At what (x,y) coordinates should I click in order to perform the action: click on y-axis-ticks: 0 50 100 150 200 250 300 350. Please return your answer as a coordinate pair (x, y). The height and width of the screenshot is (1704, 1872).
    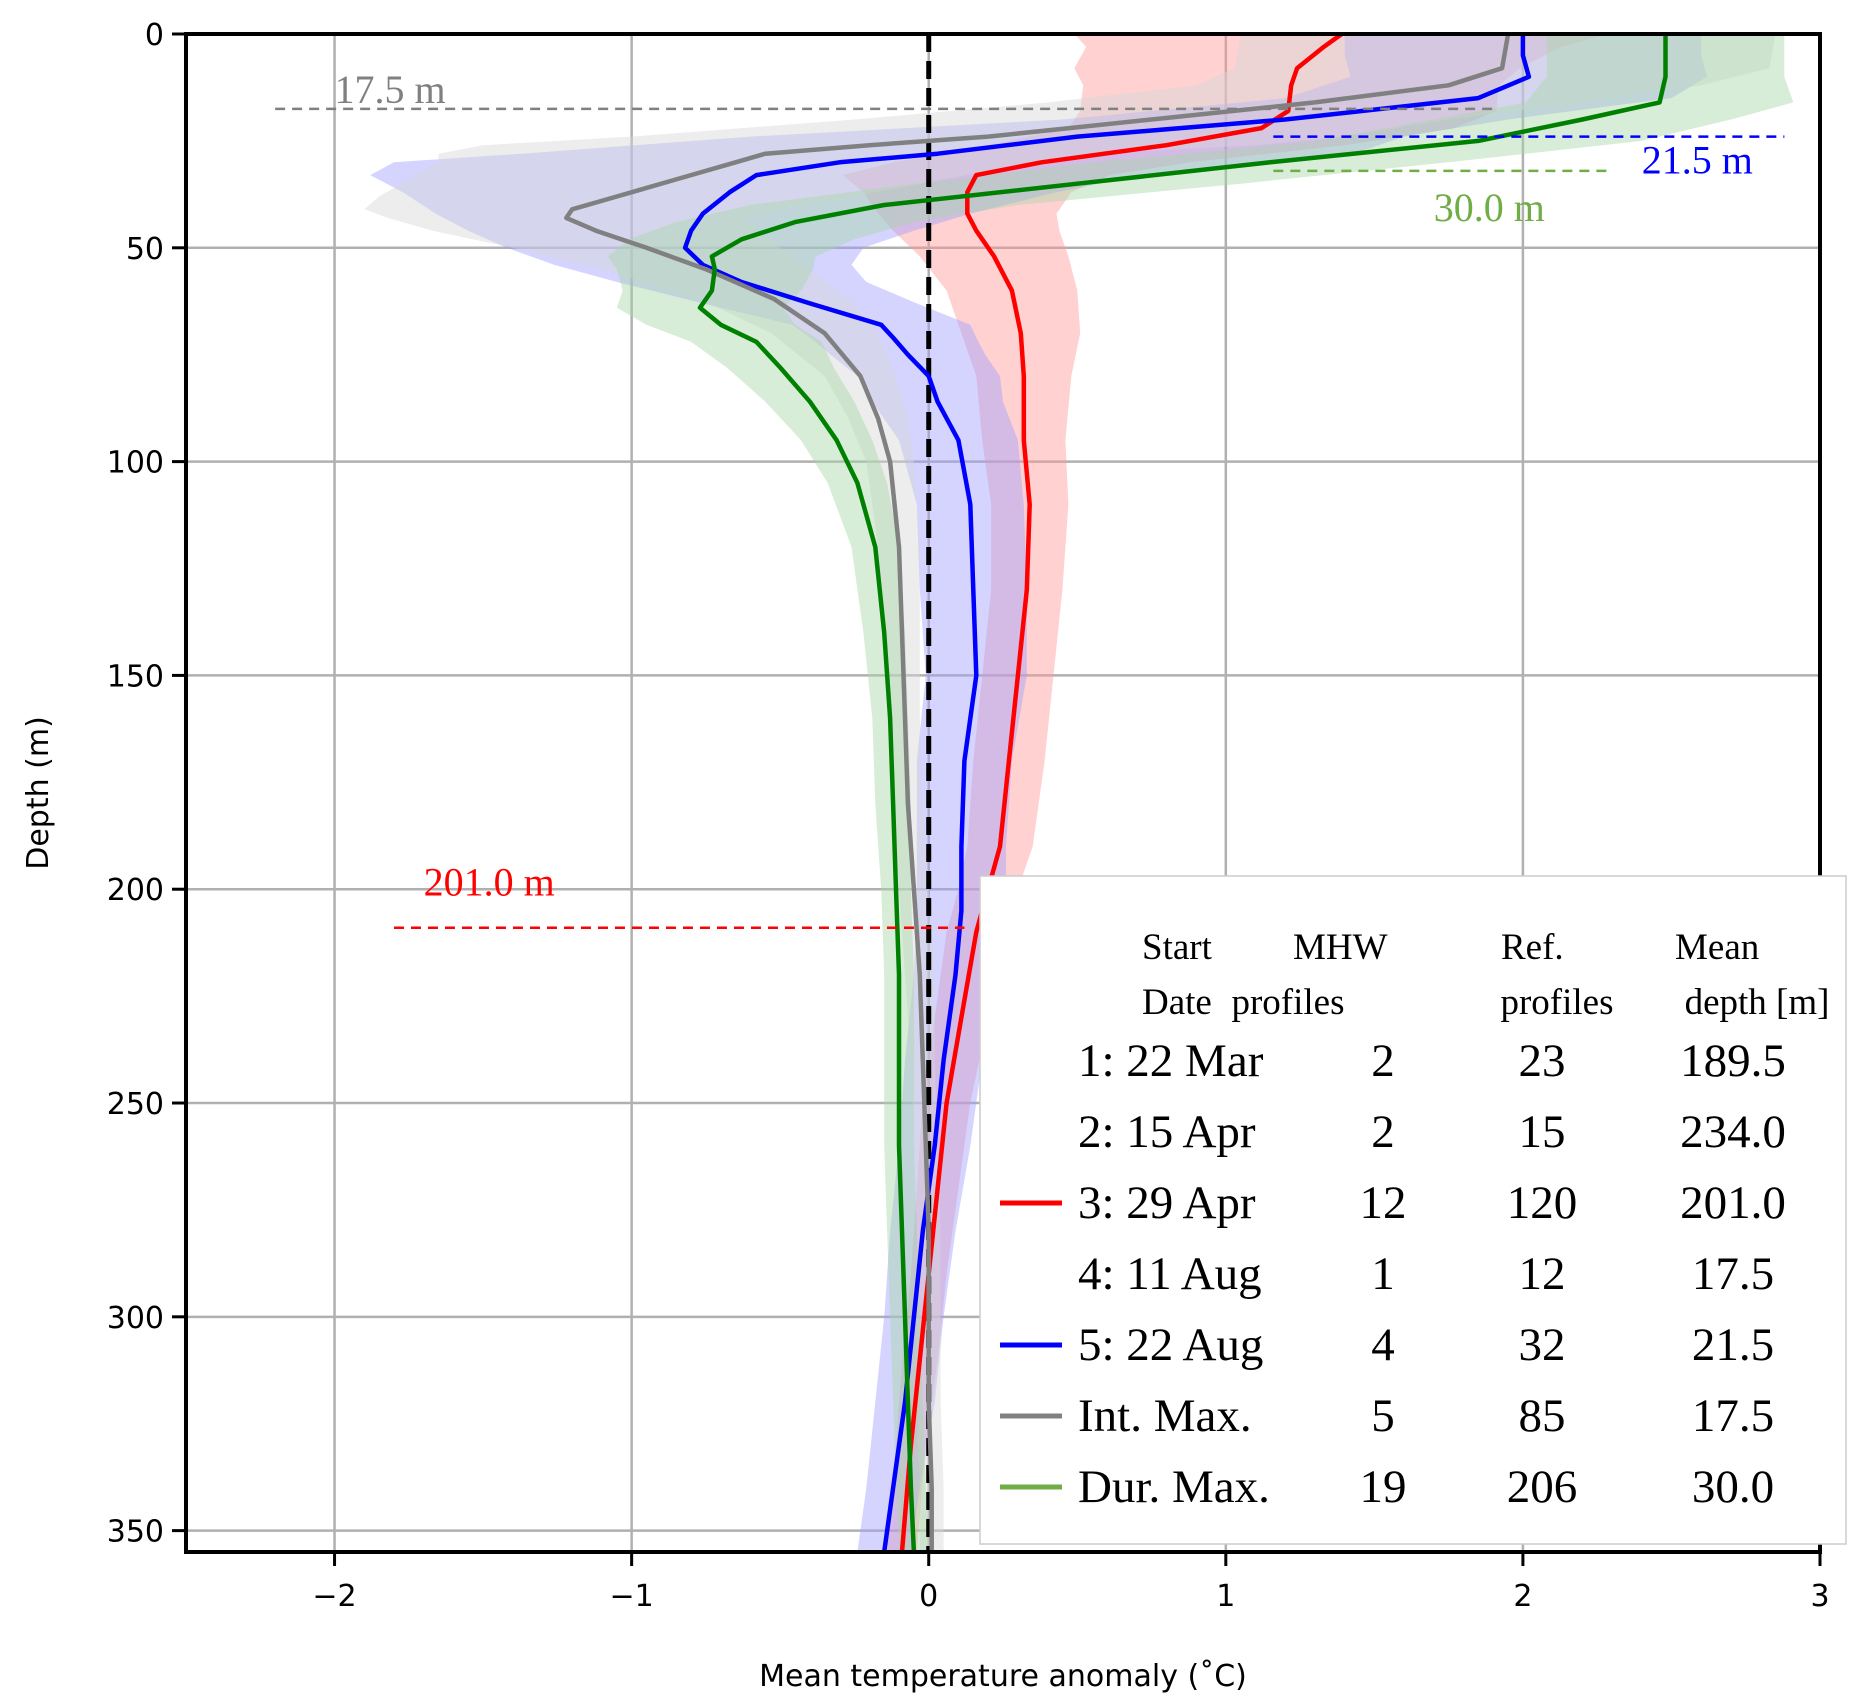
    Looking at the image, I should click on (146, 784).